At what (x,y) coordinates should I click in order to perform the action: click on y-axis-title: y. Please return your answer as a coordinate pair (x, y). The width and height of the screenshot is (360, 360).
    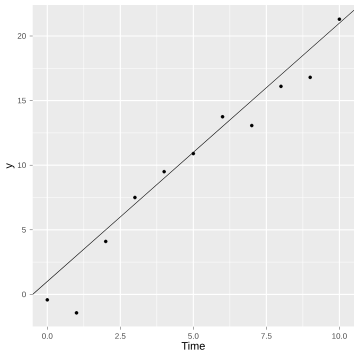
    Looking at the image, I should click on (10, 166).